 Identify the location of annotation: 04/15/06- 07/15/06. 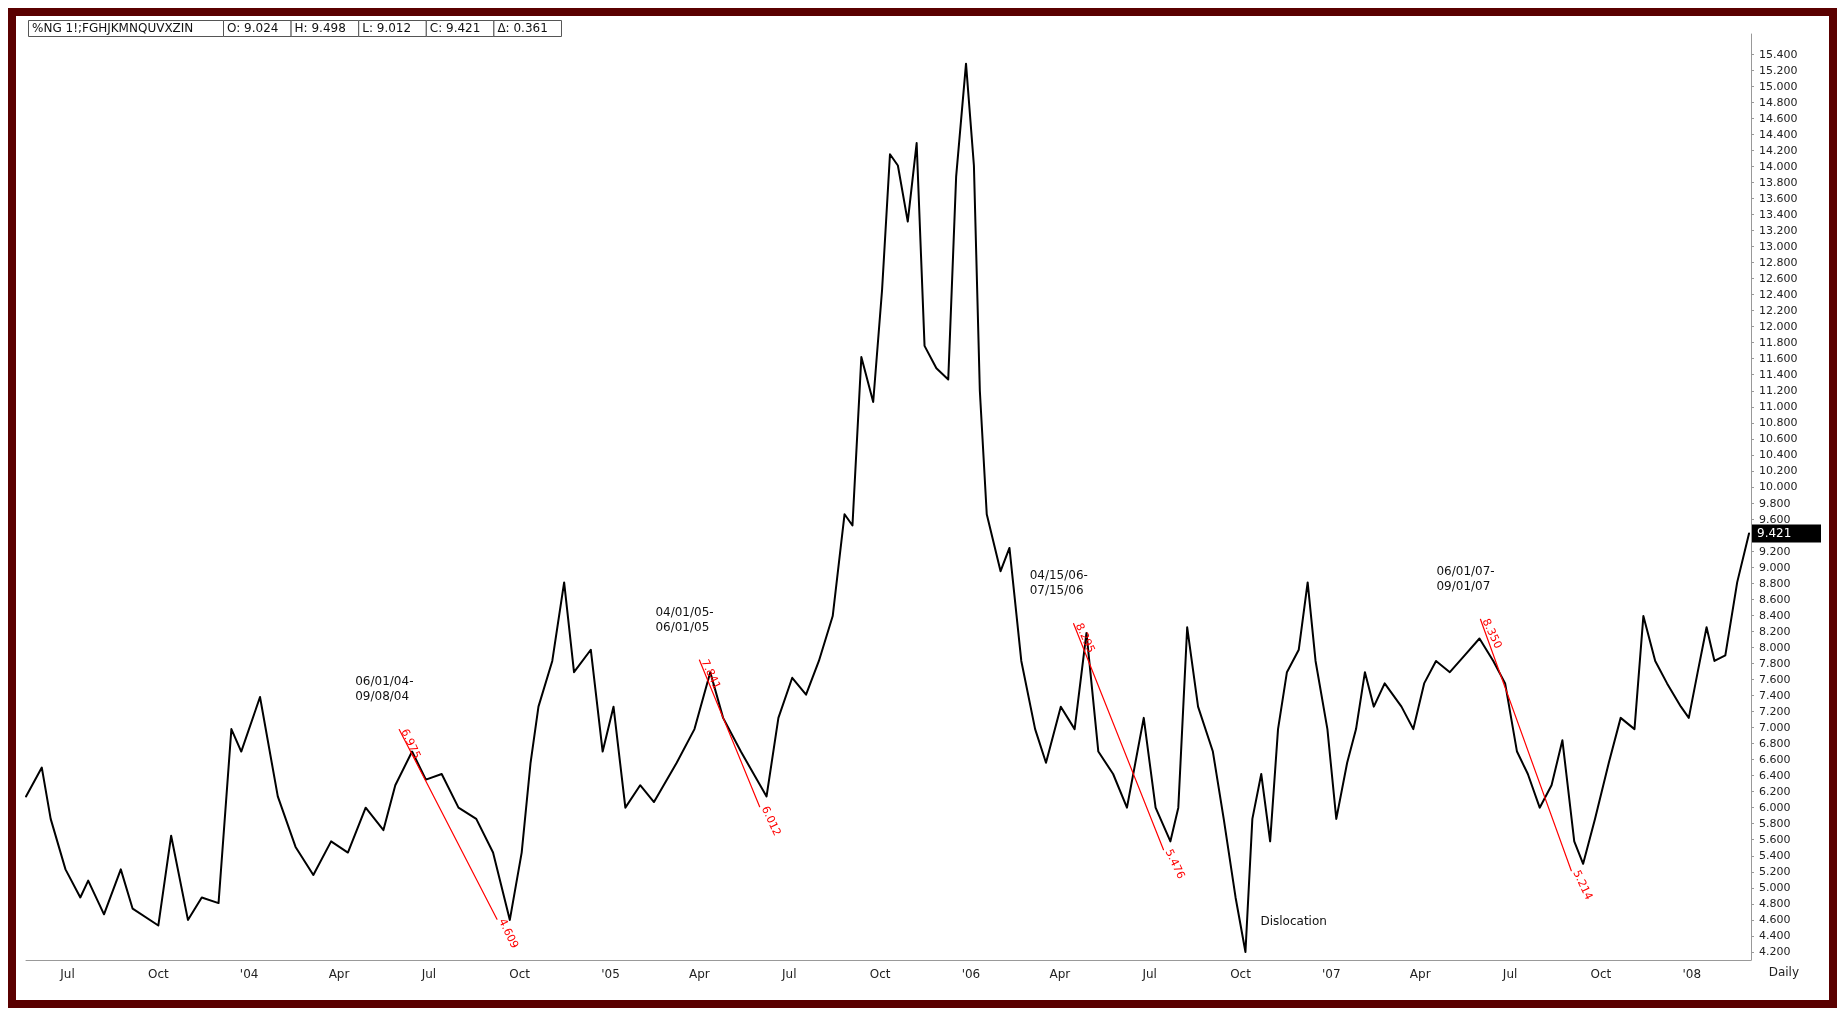
(1058, 583).